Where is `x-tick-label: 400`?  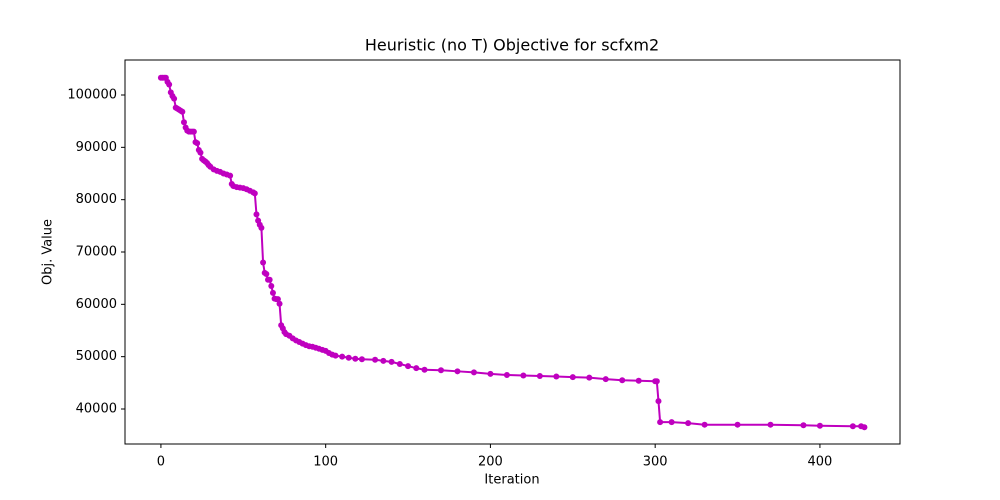
x-tick-label: 400 is located at coordinates (820, 462).